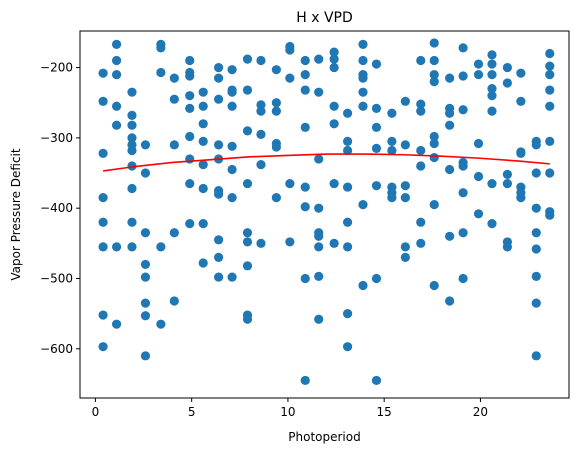  I want to click on y-axis-label: Vapor Pressure Deficit, so click(16, 214).